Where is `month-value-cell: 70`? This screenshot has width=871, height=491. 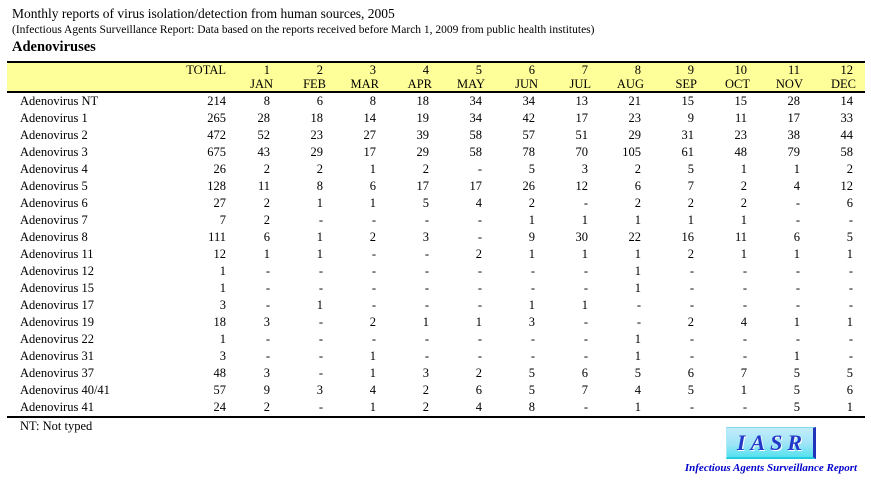
month-value-cell: 70 is located at coordinates (582, 152).